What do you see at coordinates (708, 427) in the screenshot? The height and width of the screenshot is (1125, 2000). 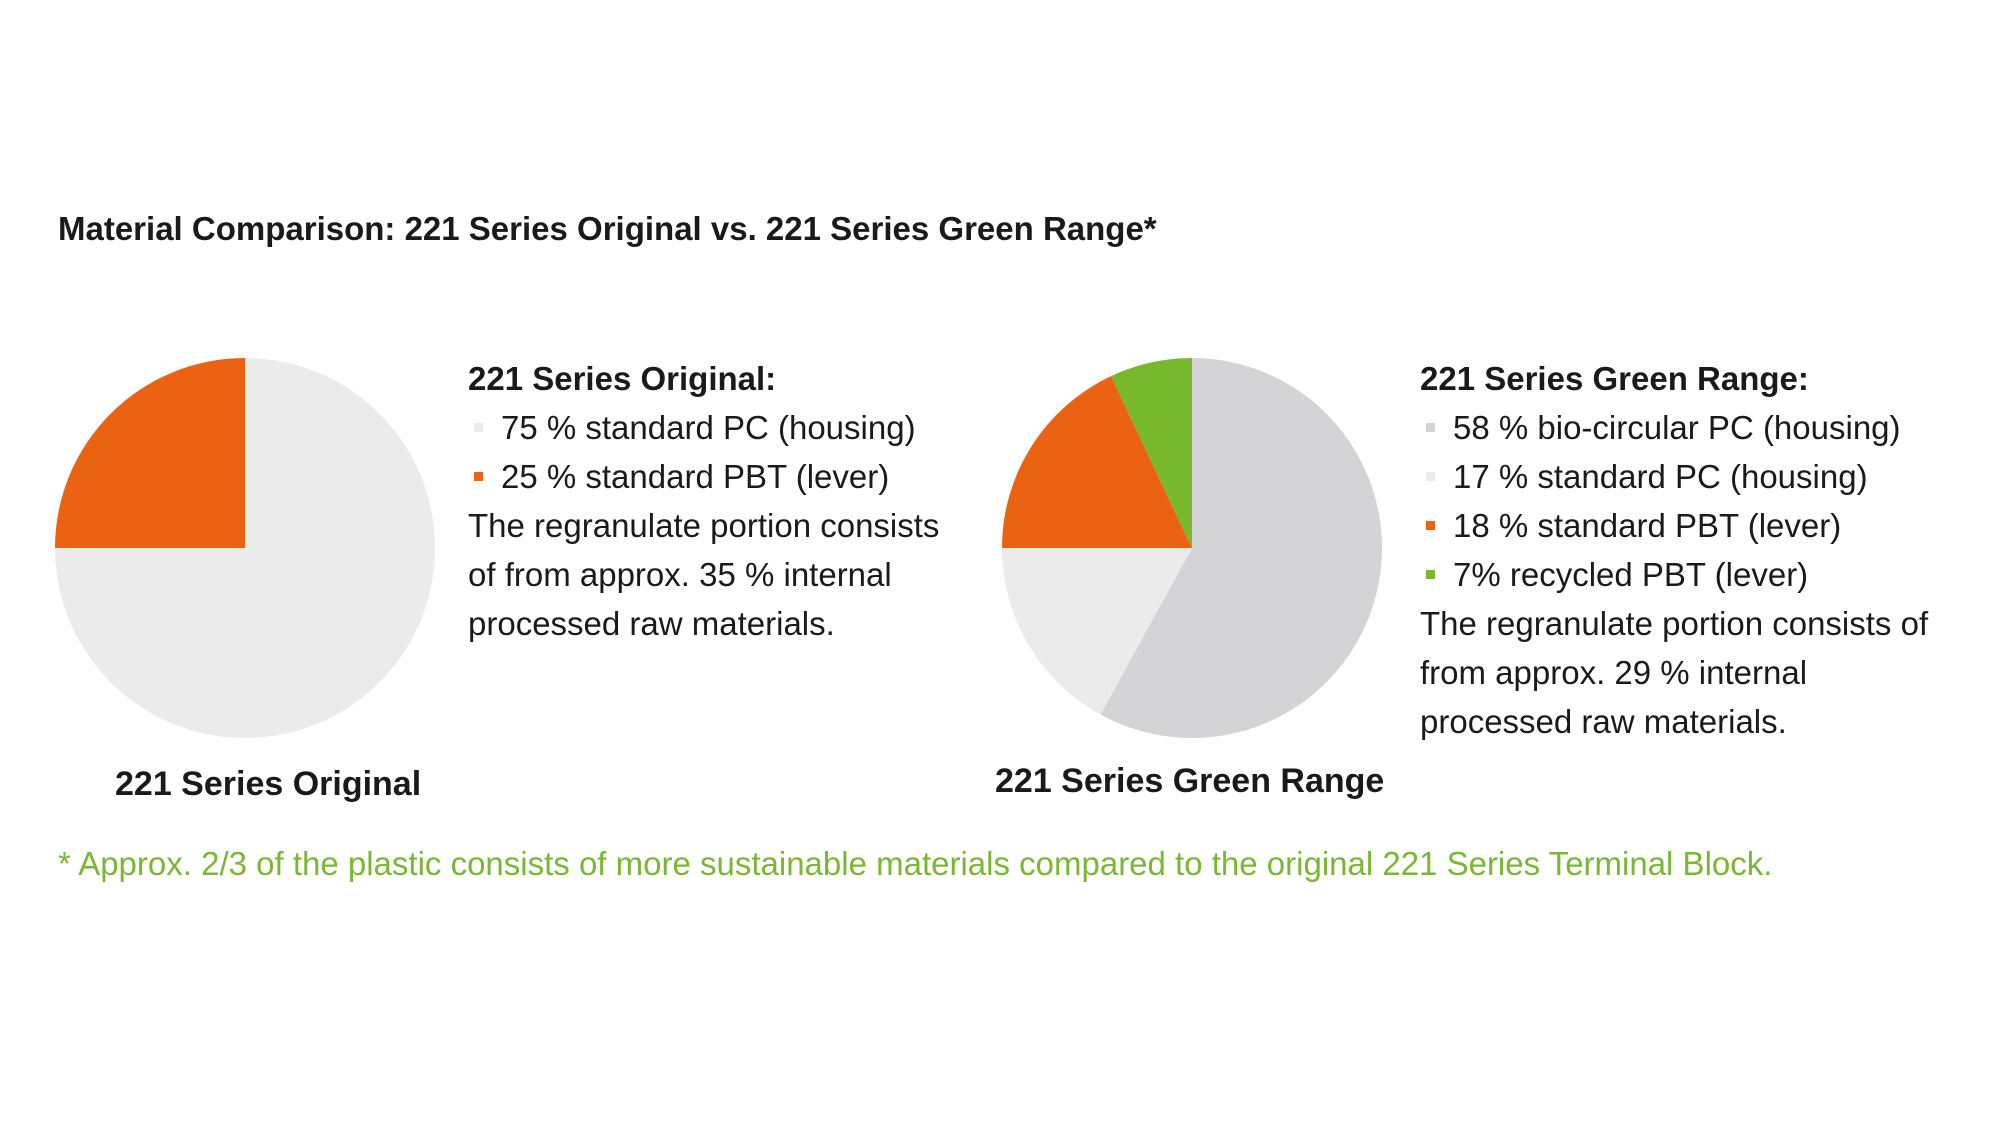 I see `legend-label: 75 % standard PC (housing)` at bounding box center [708, 427].